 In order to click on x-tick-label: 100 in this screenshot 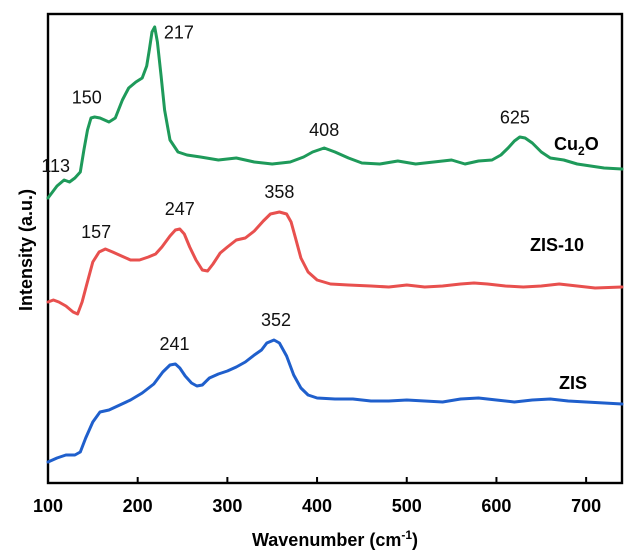, I will do `click(48, 506)`.